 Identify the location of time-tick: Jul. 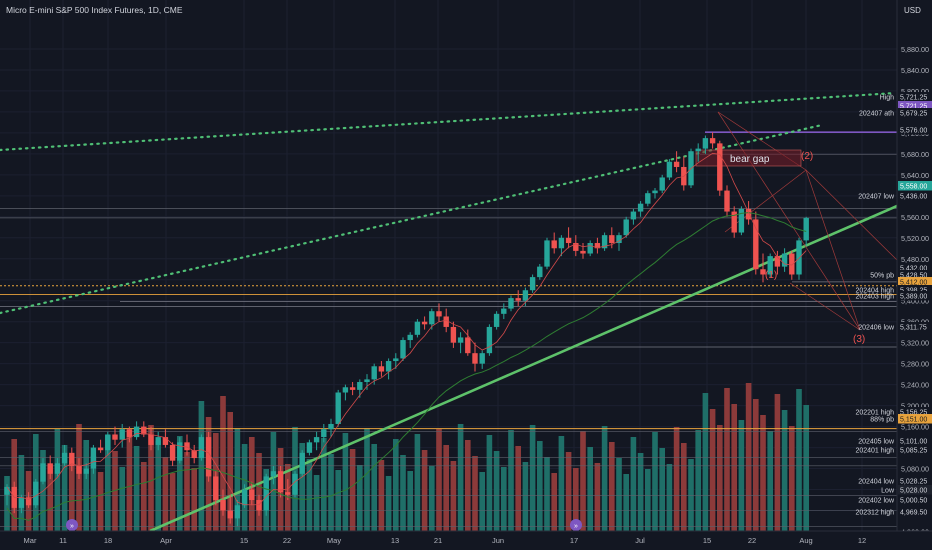
(640, 540).